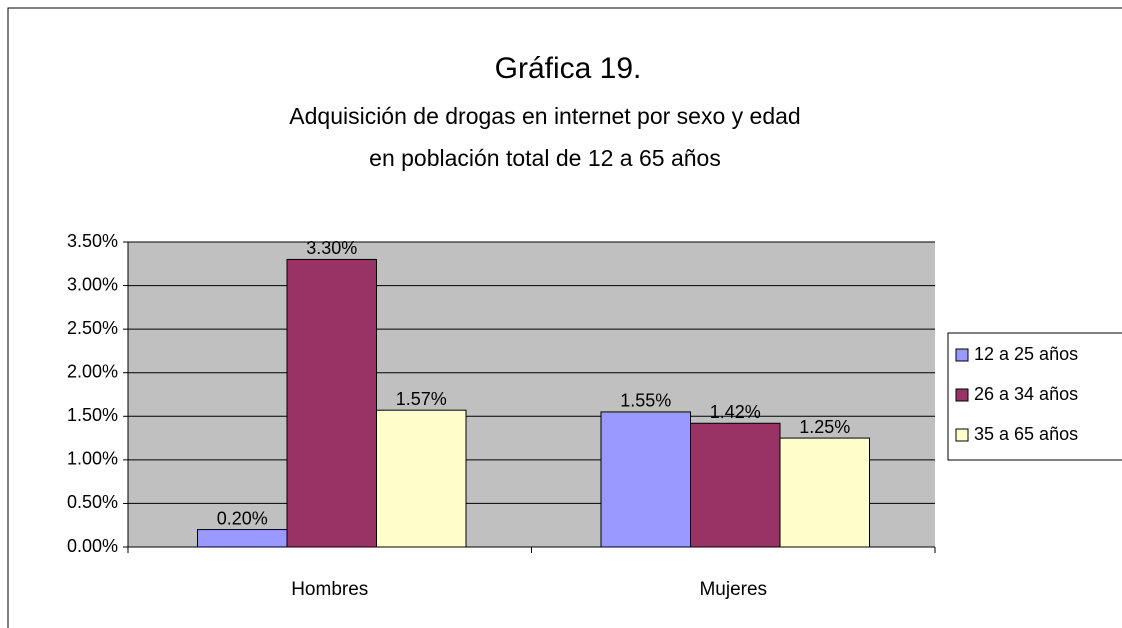 The image size is (1122, 628). I want to click on y-tick-label: 1.50%, so click(92, 415).